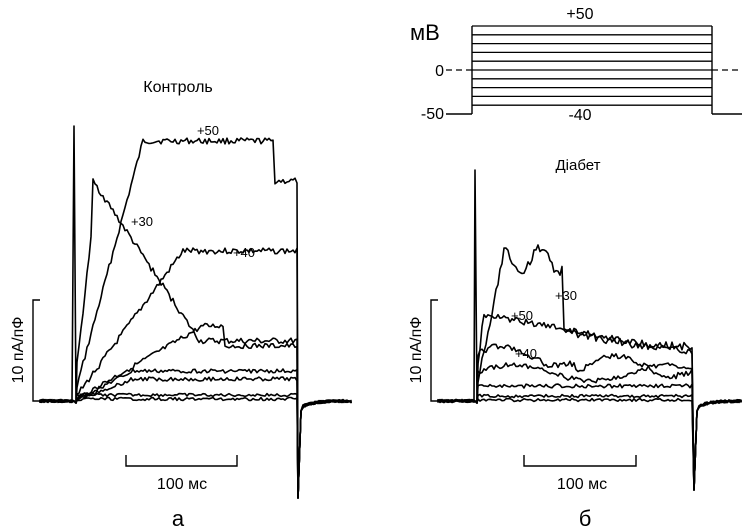  What do you see at coordinates (585, 518) in the screenshot?
I see `panel-b-letter: б` at bounding box center [585, 518].